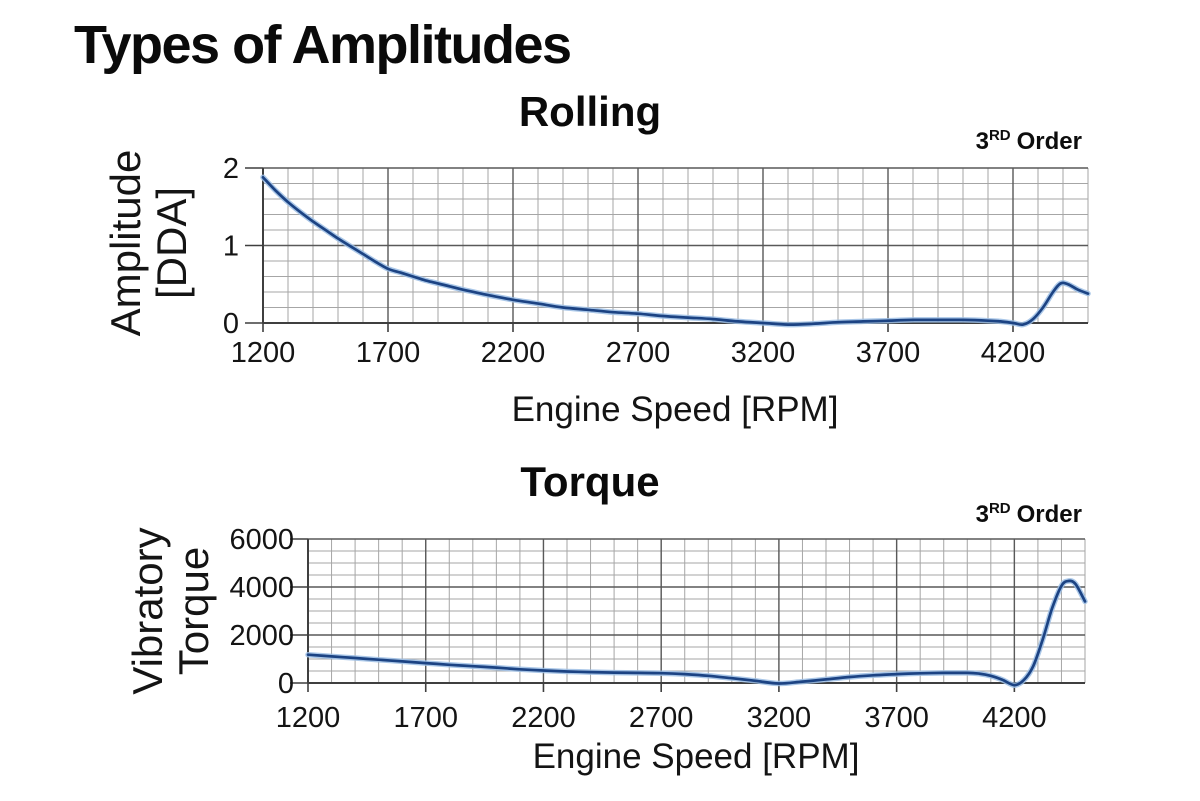 This screenshot has height=801, width=1200. What do you see at coordinates (696, 756) in the screenshot?
I see `torque-x-axis-label: Engine Speed [RPM]` at bounding box center [696, 756].